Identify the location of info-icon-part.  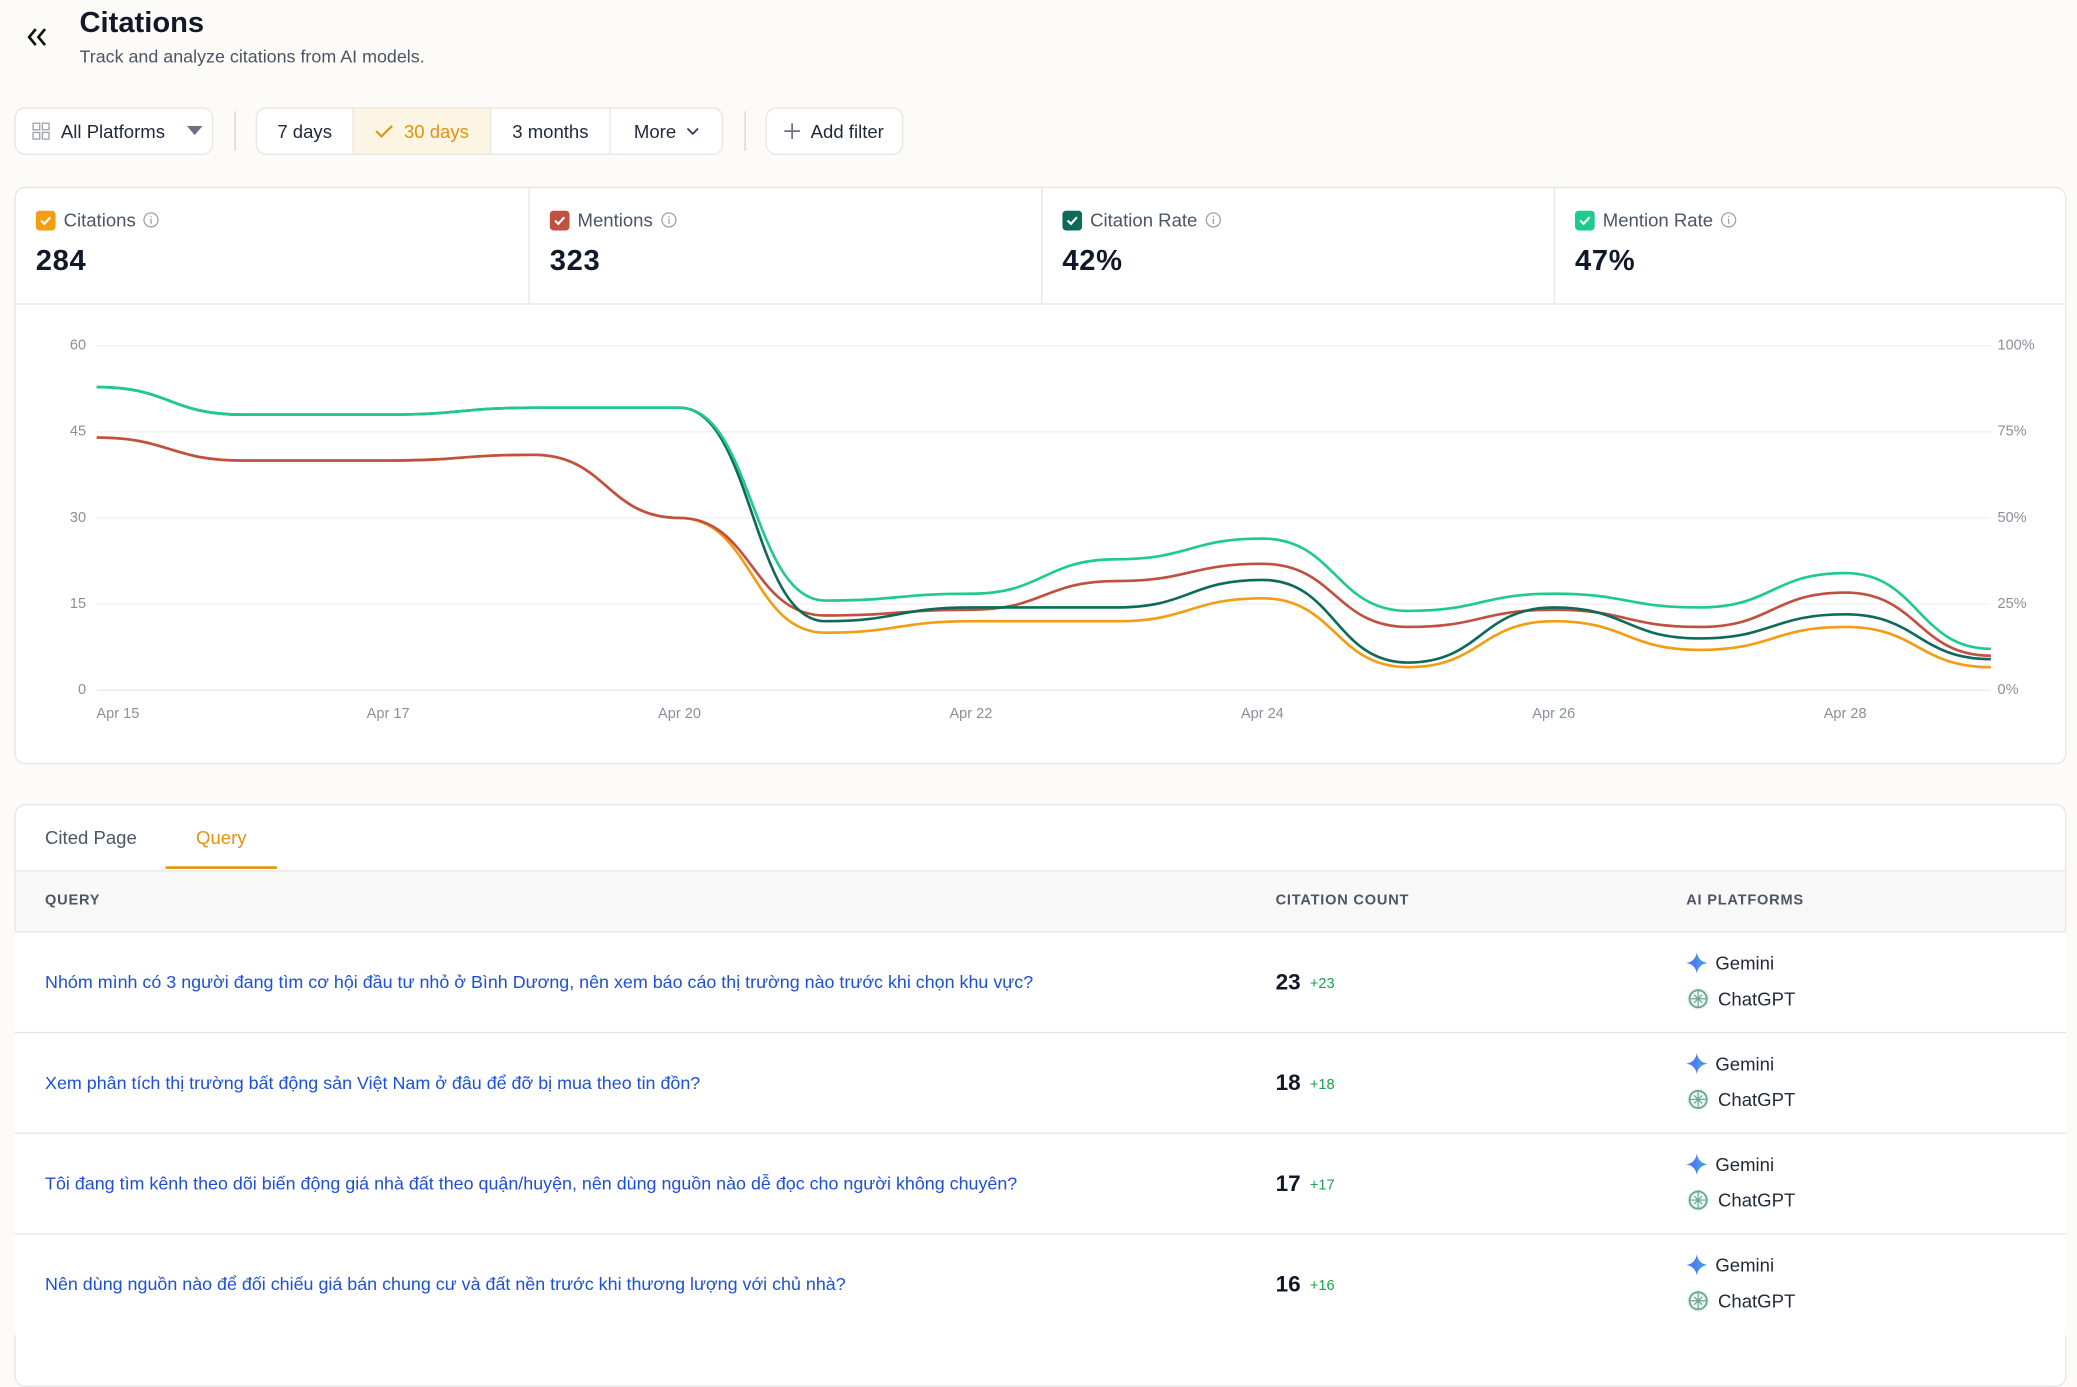
(151, 220).